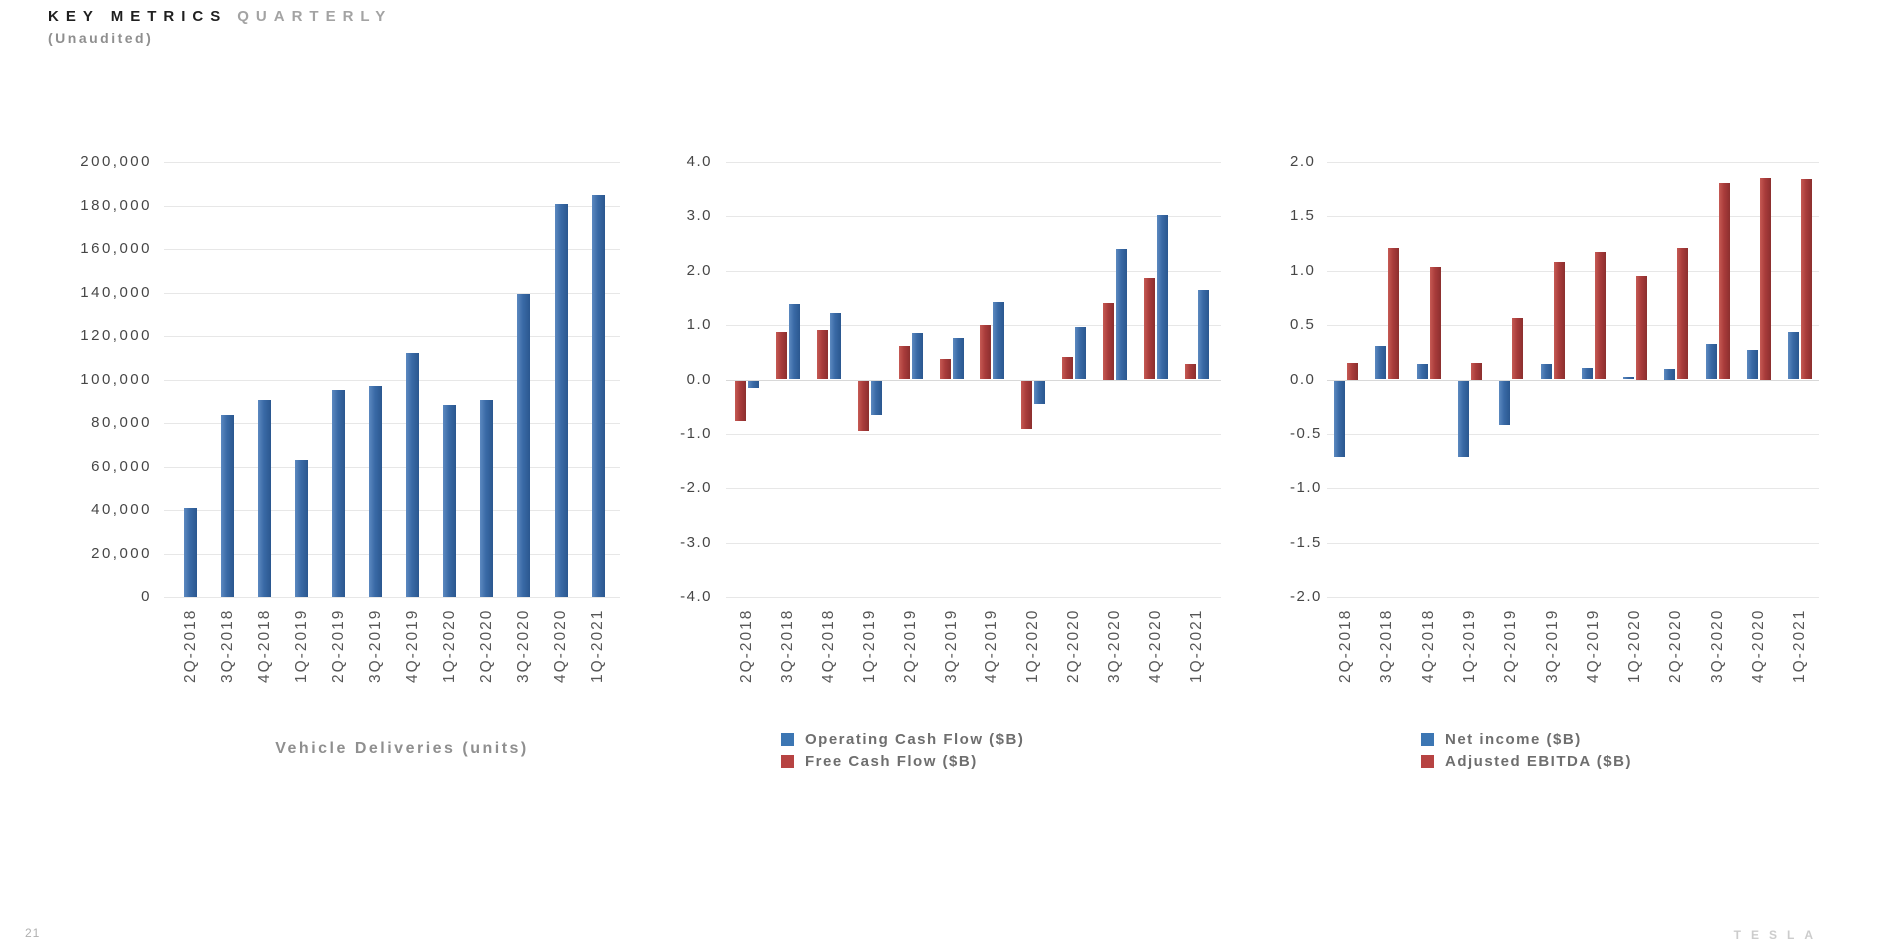 Image resolution: width=1879 pixels, height=952 pixels. I want to click on slide-header: KEY METRICS QUARTERLY (Unaudited), so click(220, 27).